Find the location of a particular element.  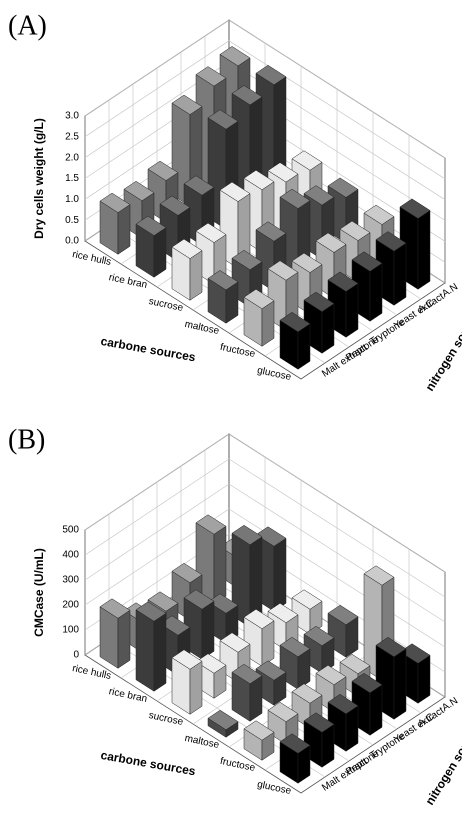

z-axis-title: Dry cells weight (g/L) is located at coordinates (39, 178).